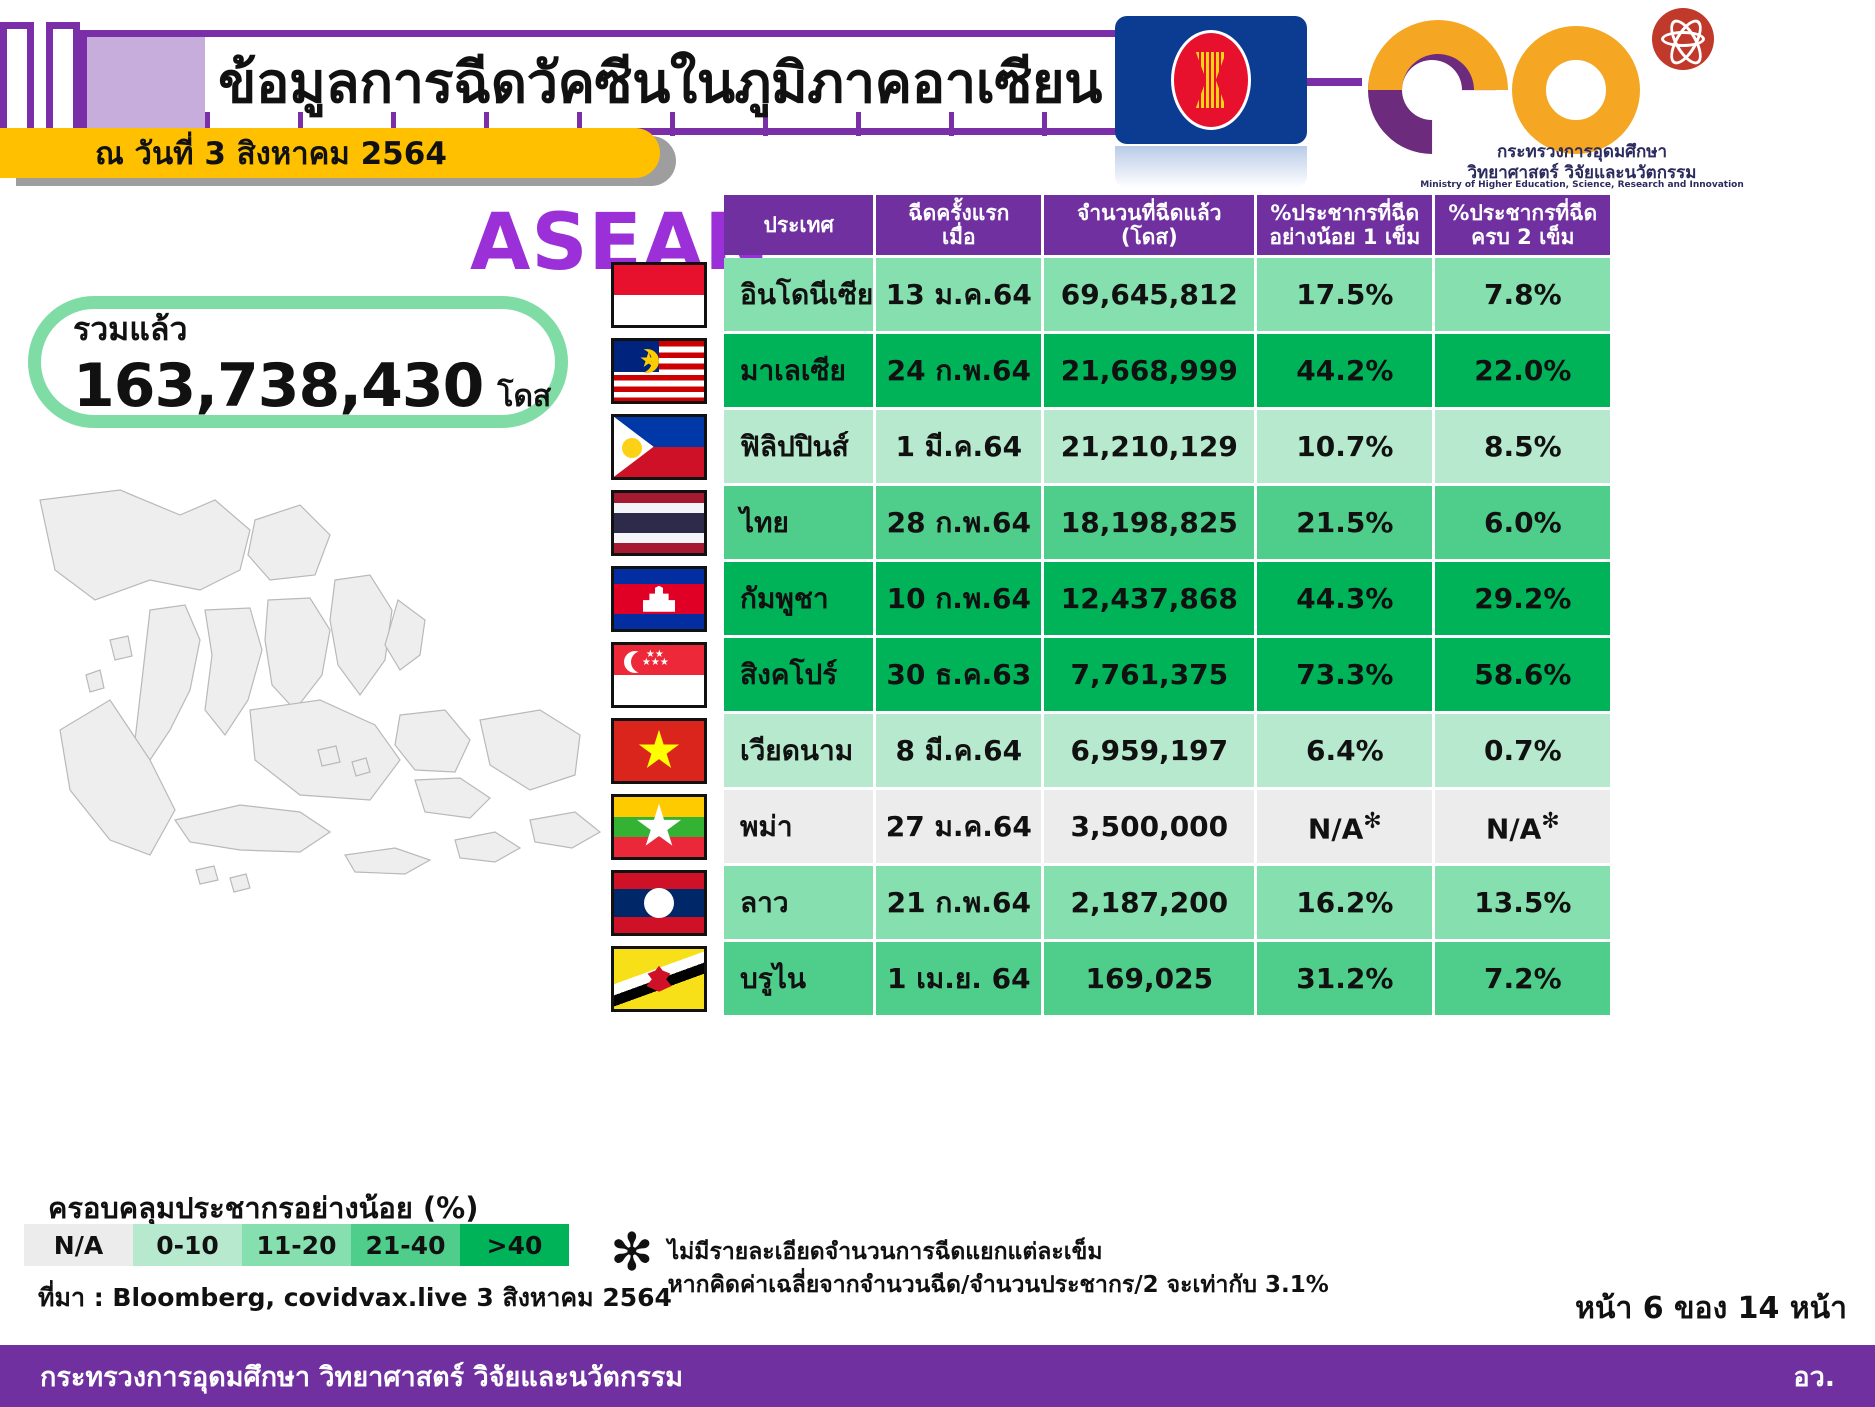  Describe the element at coordinates (78, 1245) in the screenshot. I see `legend-cell: N/A` at that location.